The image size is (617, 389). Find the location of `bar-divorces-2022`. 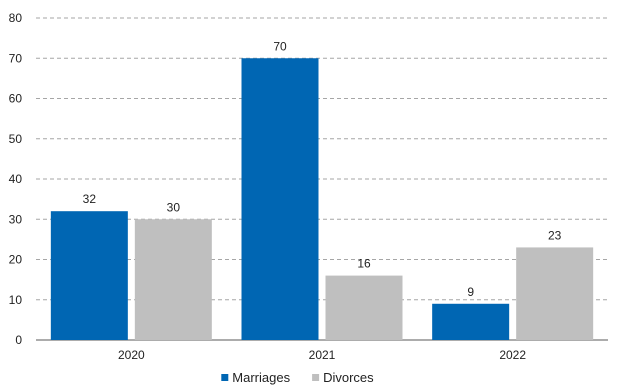

bar-divorces-2022 is located at coordinates (555, 293).